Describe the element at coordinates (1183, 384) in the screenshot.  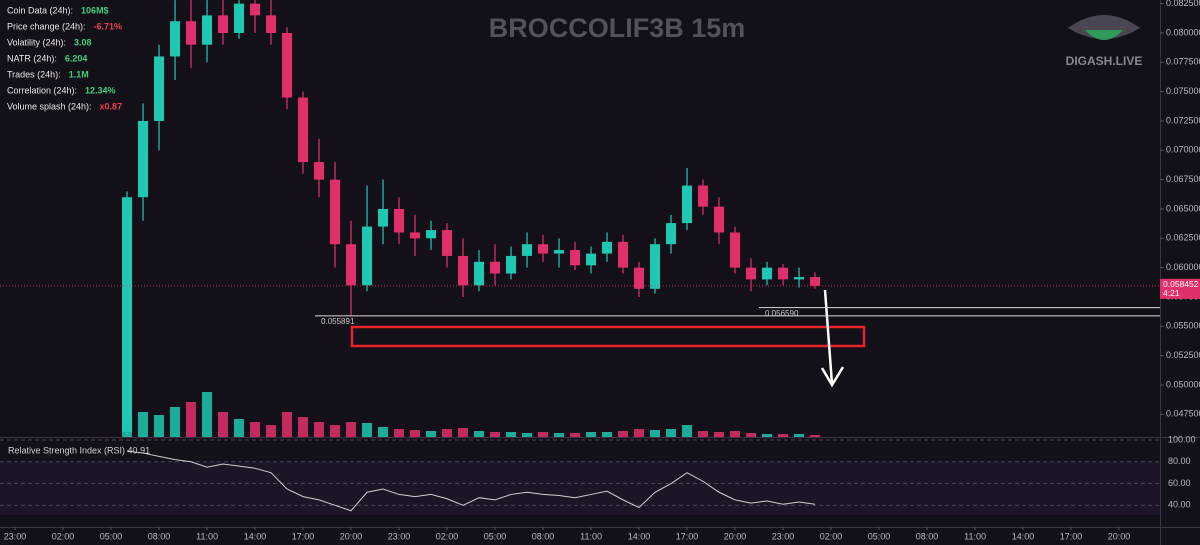
I see `y-tick-label: 0.050000` at that location.